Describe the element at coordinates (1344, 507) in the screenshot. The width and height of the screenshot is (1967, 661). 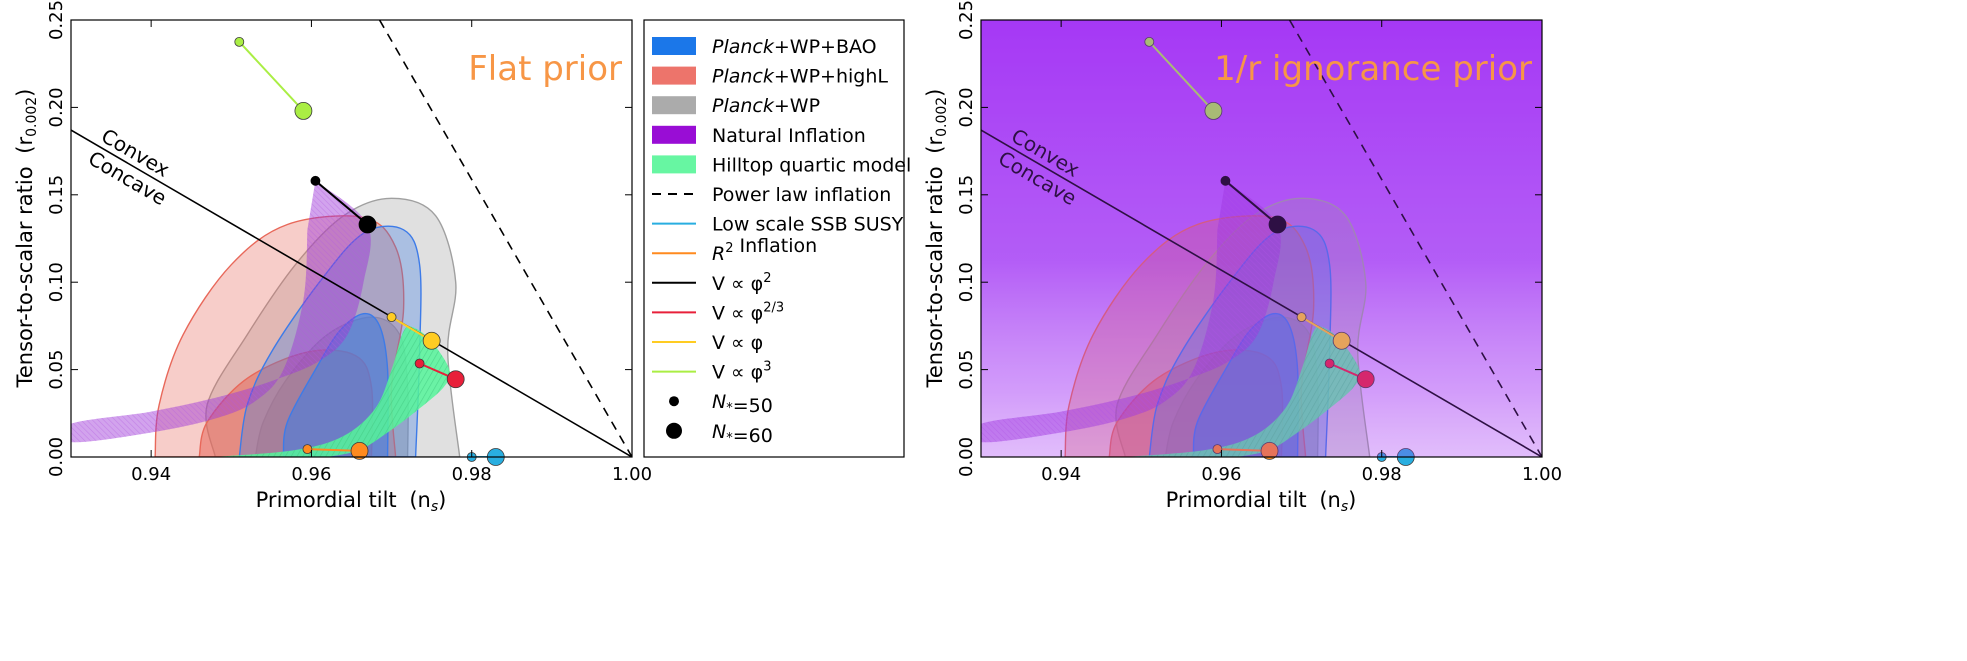
I see `right-xlabel-sub: s` at that location.